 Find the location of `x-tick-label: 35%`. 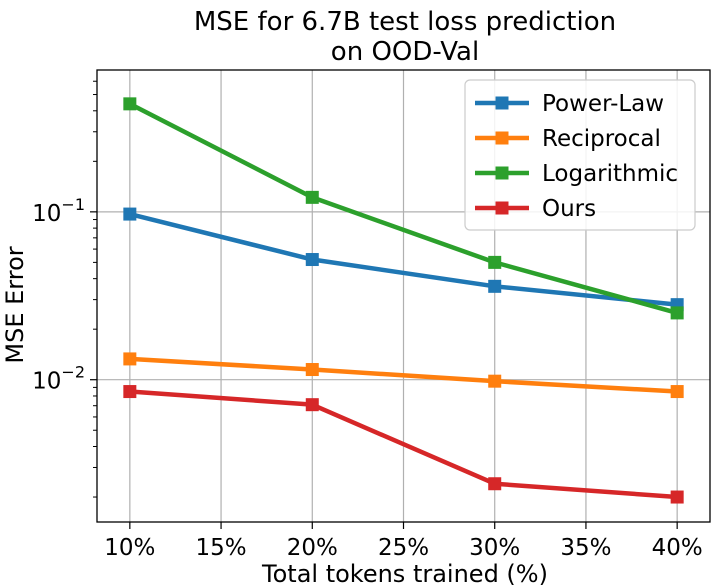

x-tick-label: 35% is located at coordinates (585, 548).